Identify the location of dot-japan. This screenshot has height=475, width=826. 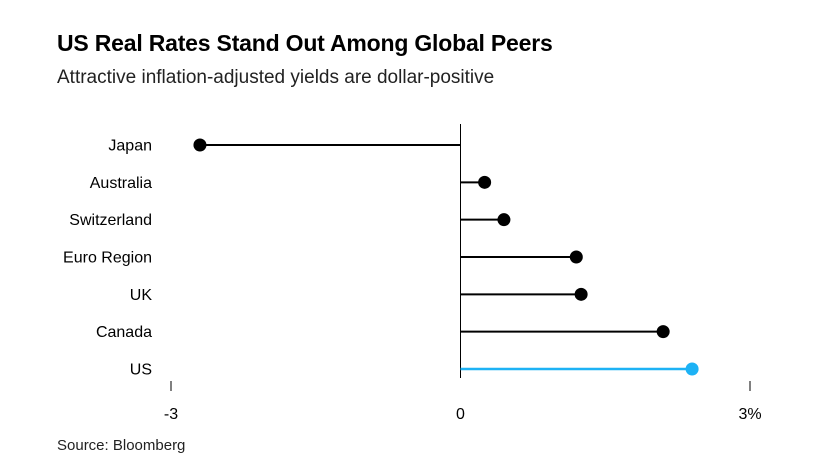
(200, 145).